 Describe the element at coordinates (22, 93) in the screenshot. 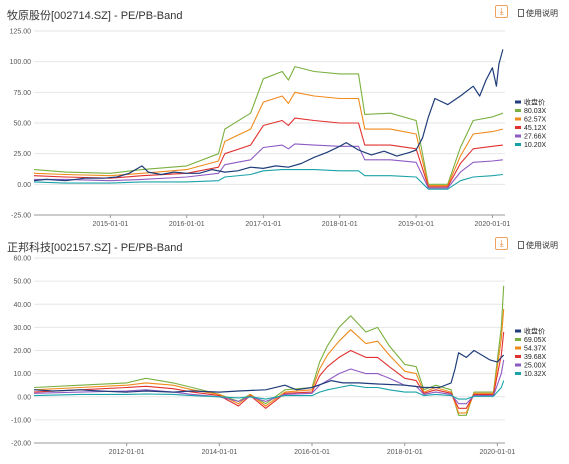

I see `y-tick-label: 75.00` at that location.